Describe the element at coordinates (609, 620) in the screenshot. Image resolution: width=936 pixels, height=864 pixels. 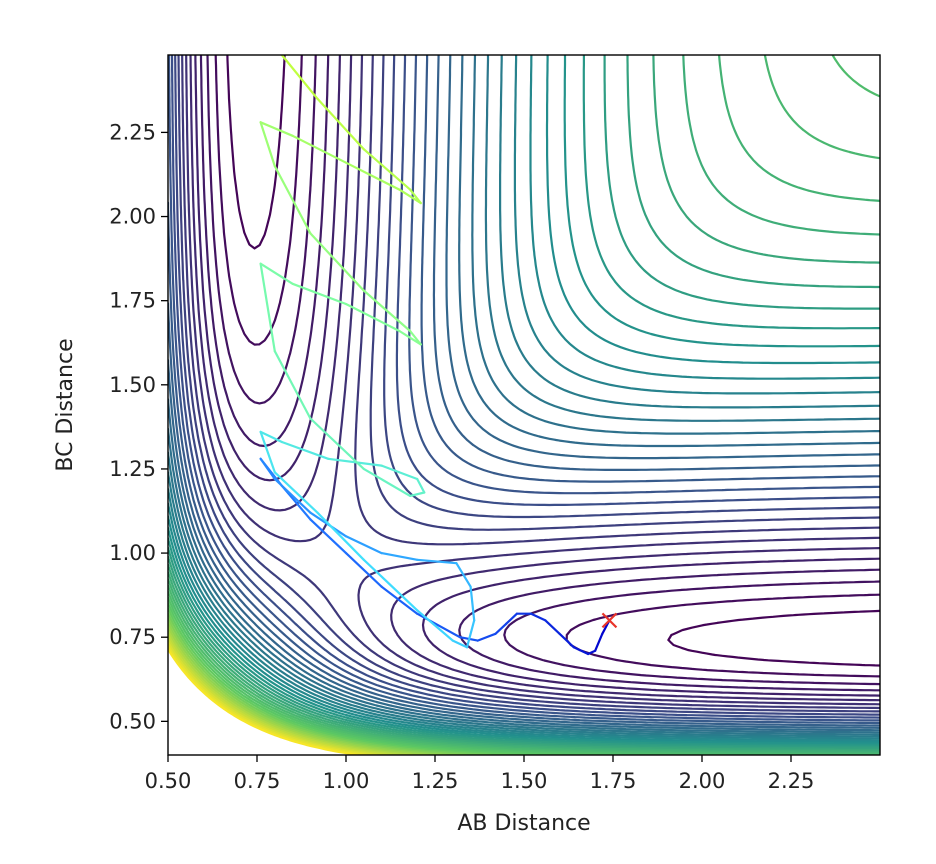
I see `end-marker` at that location.